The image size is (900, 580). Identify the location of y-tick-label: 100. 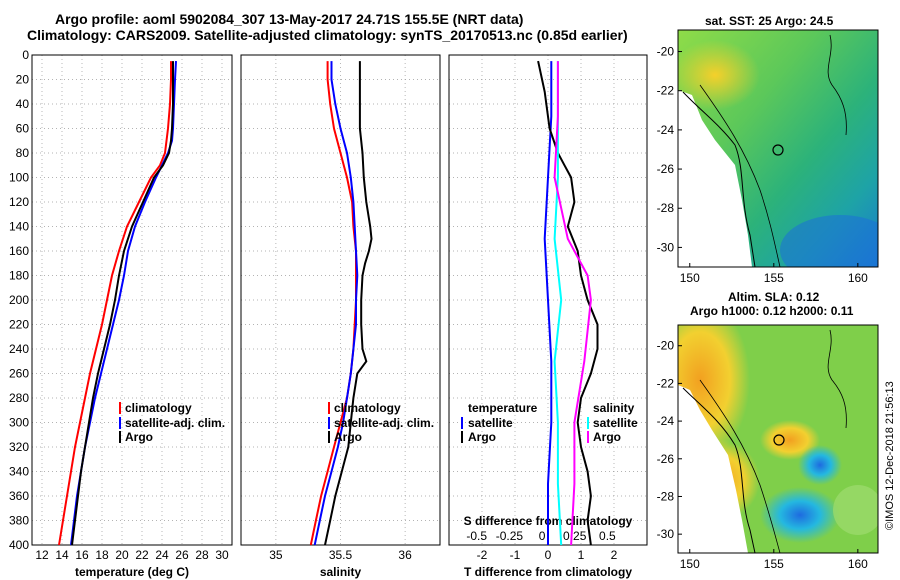
(19, 178).